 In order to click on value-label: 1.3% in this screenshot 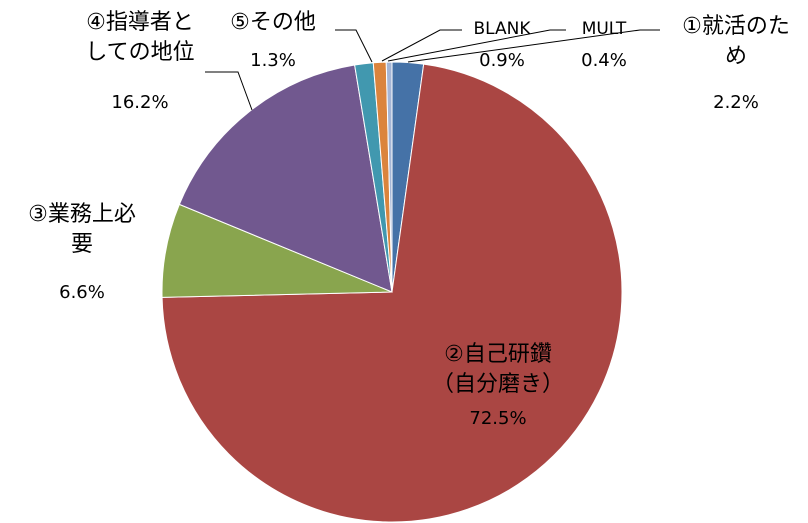, I will do `click(273, 60)`.